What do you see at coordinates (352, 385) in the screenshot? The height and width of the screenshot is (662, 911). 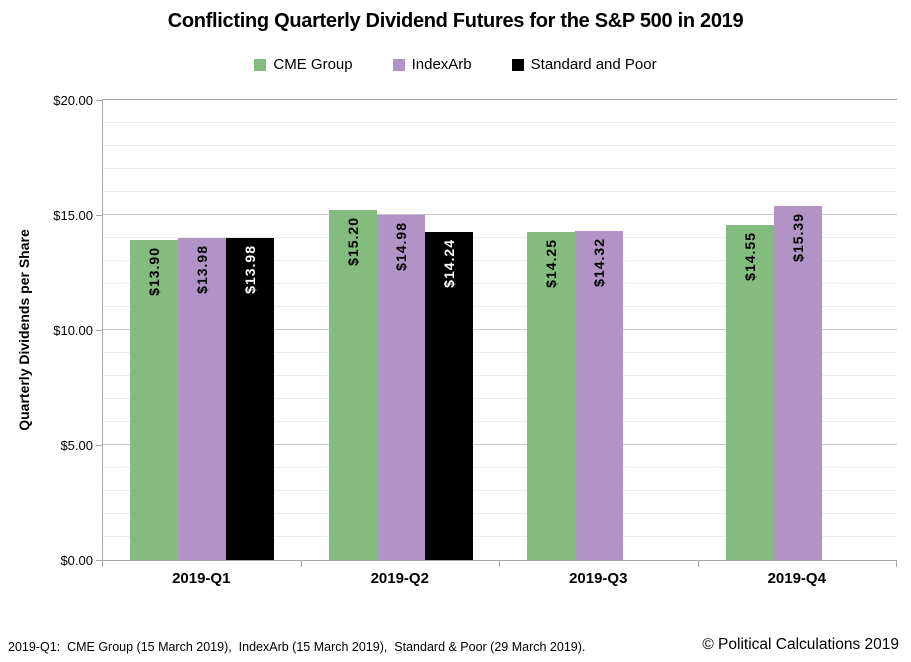 I see `bar: $15.20` at bounding box center [352, 385].